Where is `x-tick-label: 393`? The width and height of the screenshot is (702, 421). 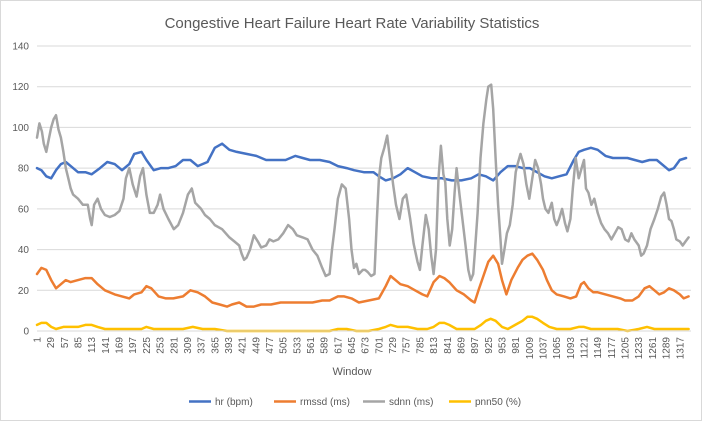 x-tick-label: 393 is located at coordinates (229, 345).